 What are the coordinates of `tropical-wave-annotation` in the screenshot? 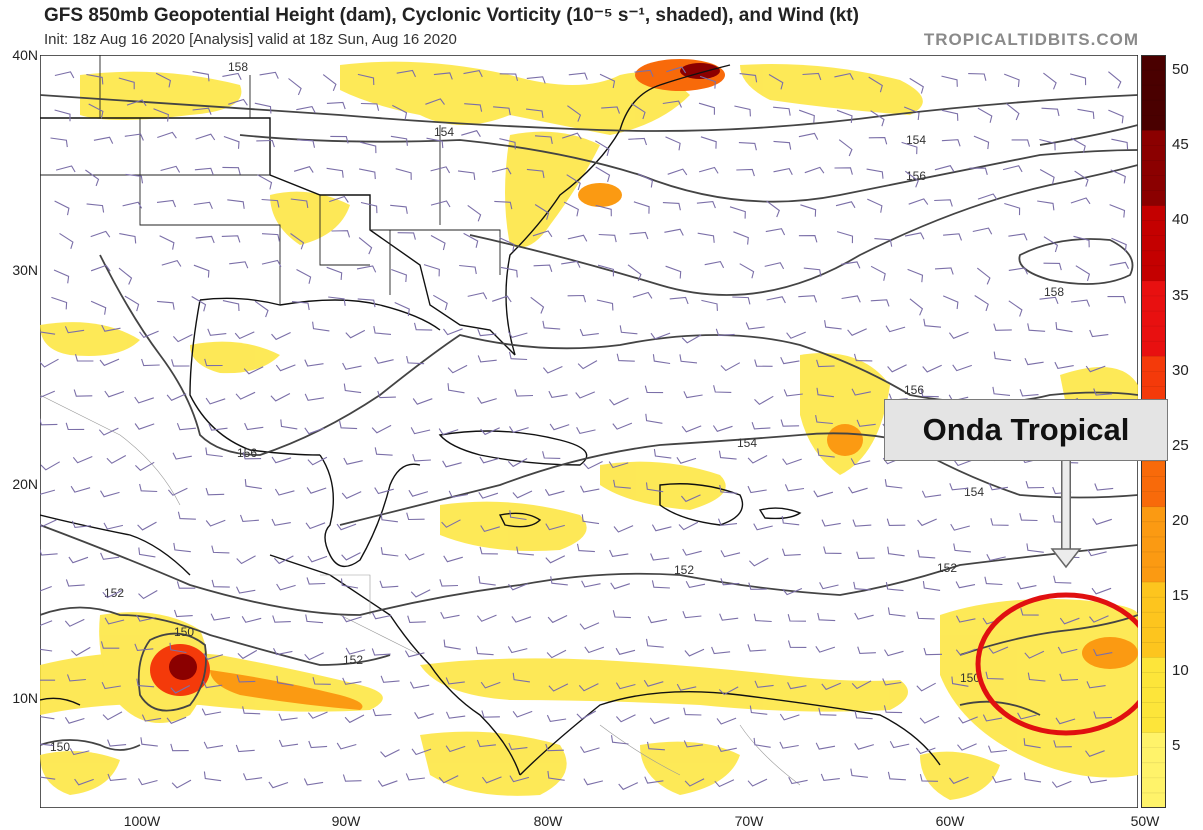 It's located at (1056, 598).